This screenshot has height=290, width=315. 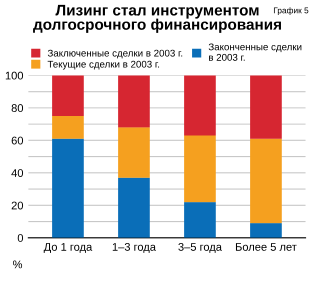 What do you see at coordinates (255, 52) in the screenshot?
I see `legend-label: Законченные сделки в 2003 г.` at bounding box center [255, 52].